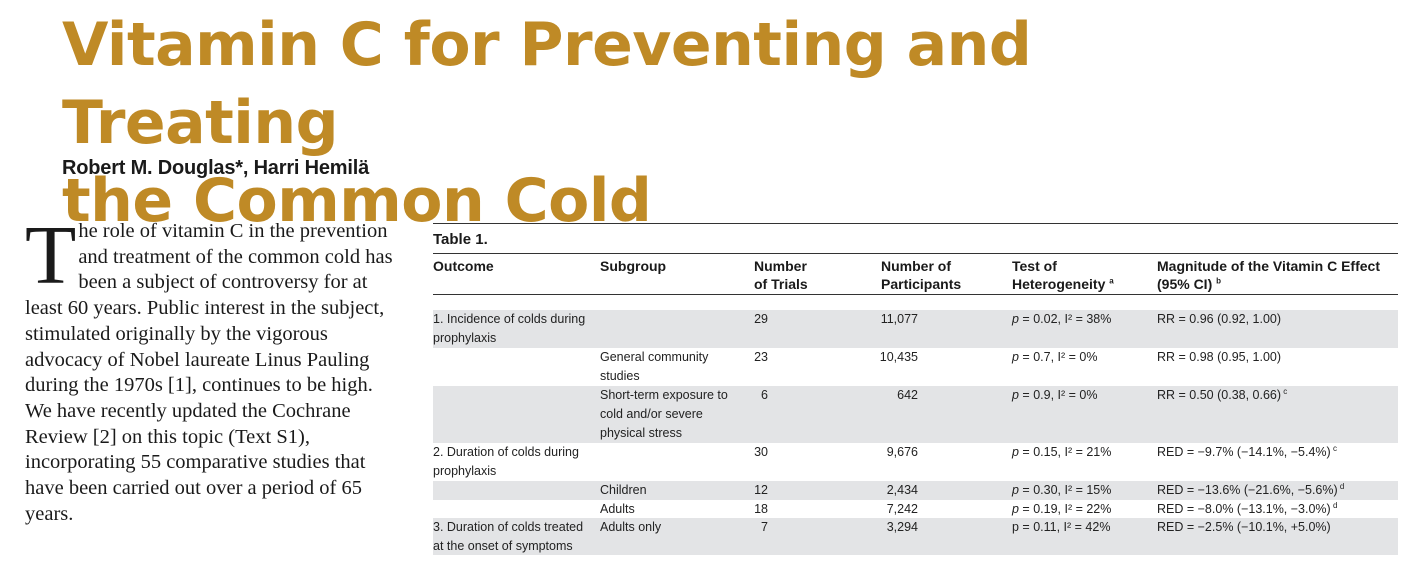 The width and height of the screenshot is (1411, 563). I want to click on cell-heterogeneity: p = 0.7, I² = 0%, so click(1055, 357).